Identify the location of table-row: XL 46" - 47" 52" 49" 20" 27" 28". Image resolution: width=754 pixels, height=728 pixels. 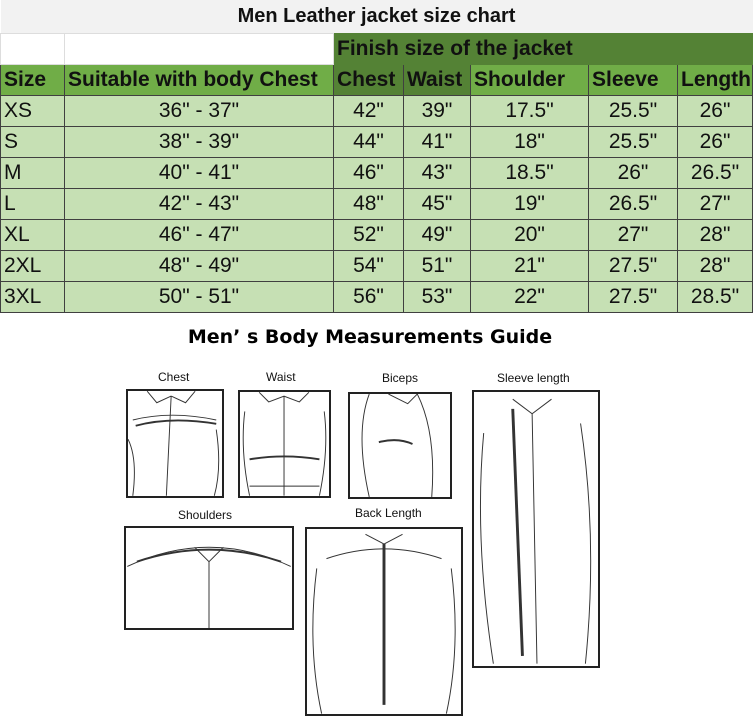
(377, 234).